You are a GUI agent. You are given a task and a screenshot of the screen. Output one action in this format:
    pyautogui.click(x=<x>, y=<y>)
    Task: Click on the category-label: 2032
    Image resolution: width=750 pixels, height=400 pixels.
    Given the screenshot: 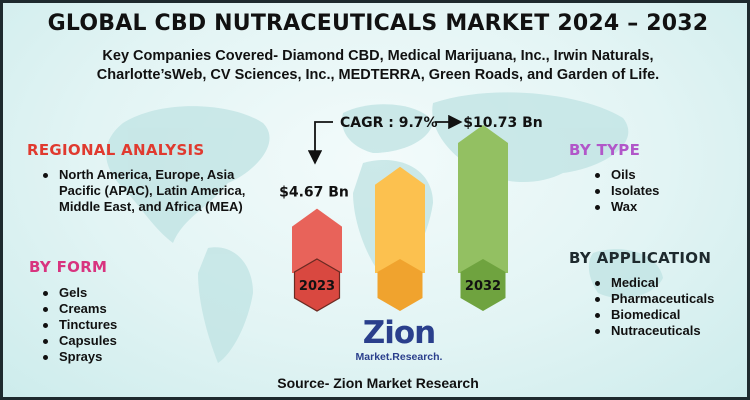 What is the action you would take?
    pyautogui.click(x=483, y=286)
    